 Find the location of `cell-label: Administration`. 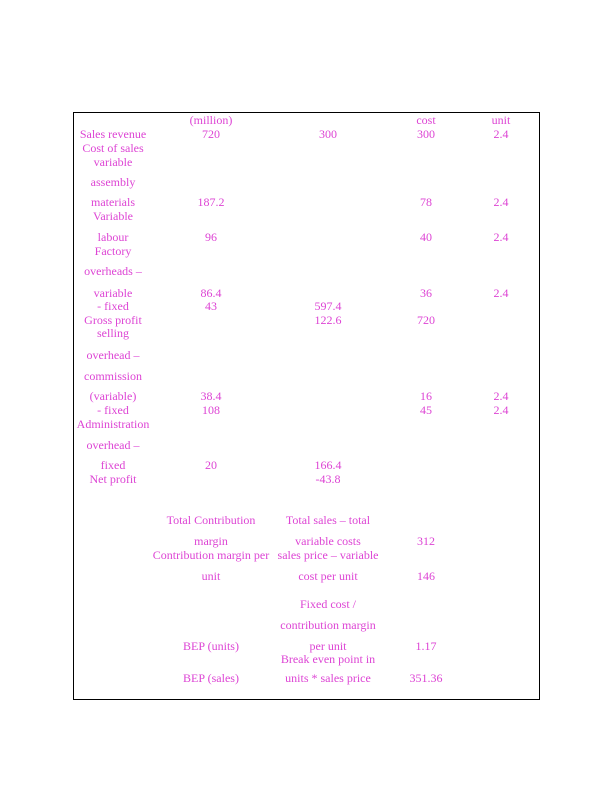

cell-label: Administration is located at coordinates (113, 424).